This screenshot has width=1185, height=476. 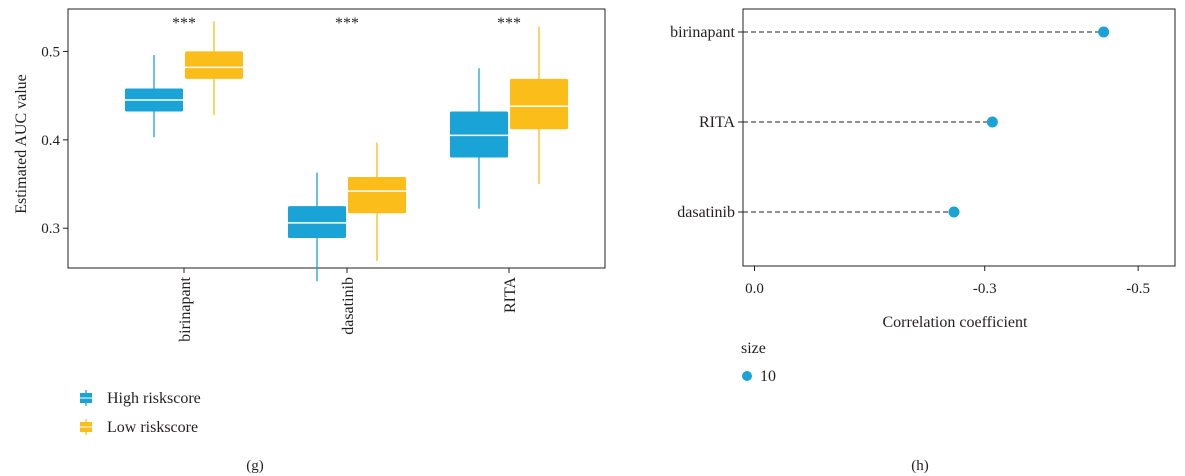 What do you see at coordinates (753, 348) in the screenshot?
I see `size-legend-title: size` at bounding box center [753, 348].